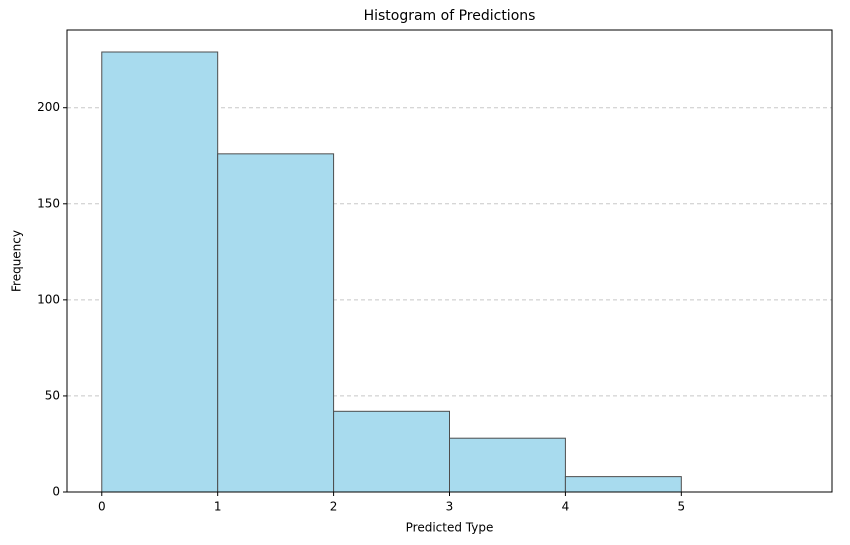 This screenshot has height=545, width=850. Describe the element at coordinates (450, 507) in the screenshot. I see `x-tick-label: 3` at that location.